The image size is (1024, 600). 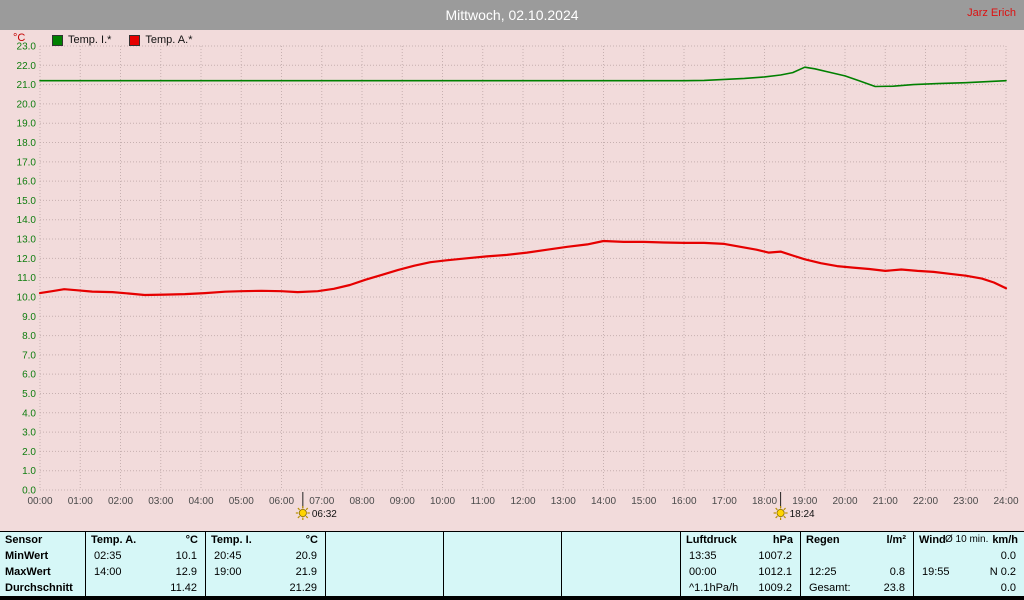 I want to click on legend-label: Temp. A.*, so click(x=169, y=40).